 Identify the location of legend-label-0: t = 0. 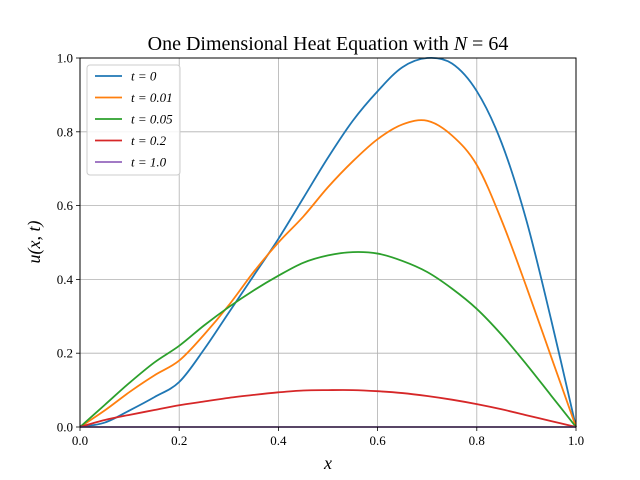
(144, 76).